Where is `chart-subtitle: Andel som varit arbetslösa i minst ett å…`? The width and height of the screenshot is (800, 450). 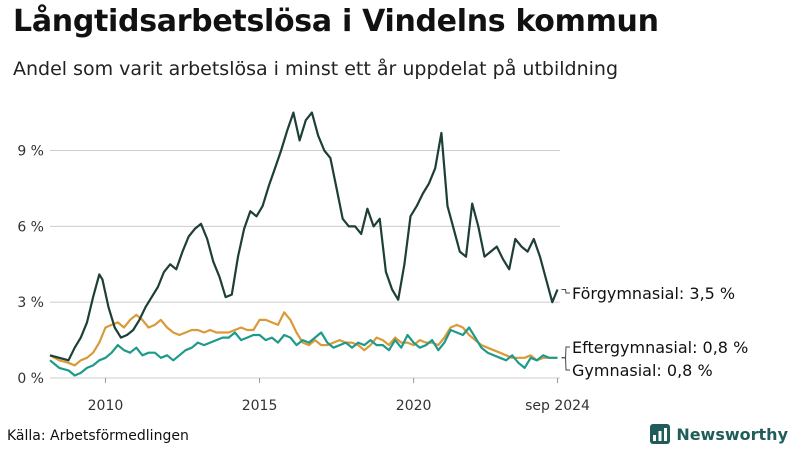
chart-subtitle: Andel som varit arbetslösa i minst ett å… is located at coordinates (316, 69).